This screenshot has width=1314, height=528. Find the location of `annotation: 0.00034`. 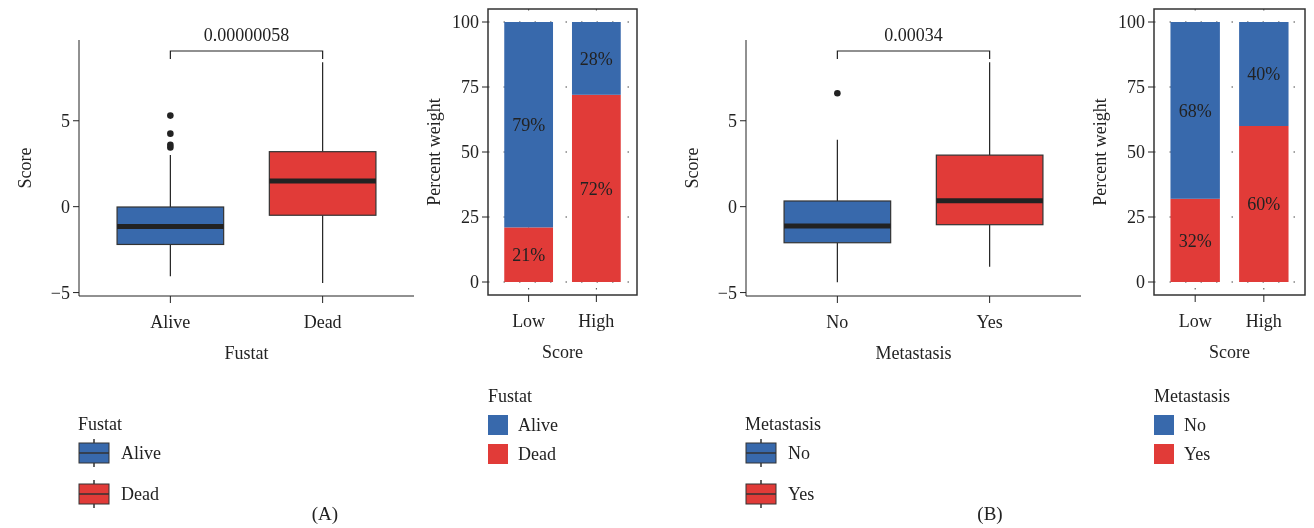

annotation: 0.00034 is located at coordinates (913, 35).